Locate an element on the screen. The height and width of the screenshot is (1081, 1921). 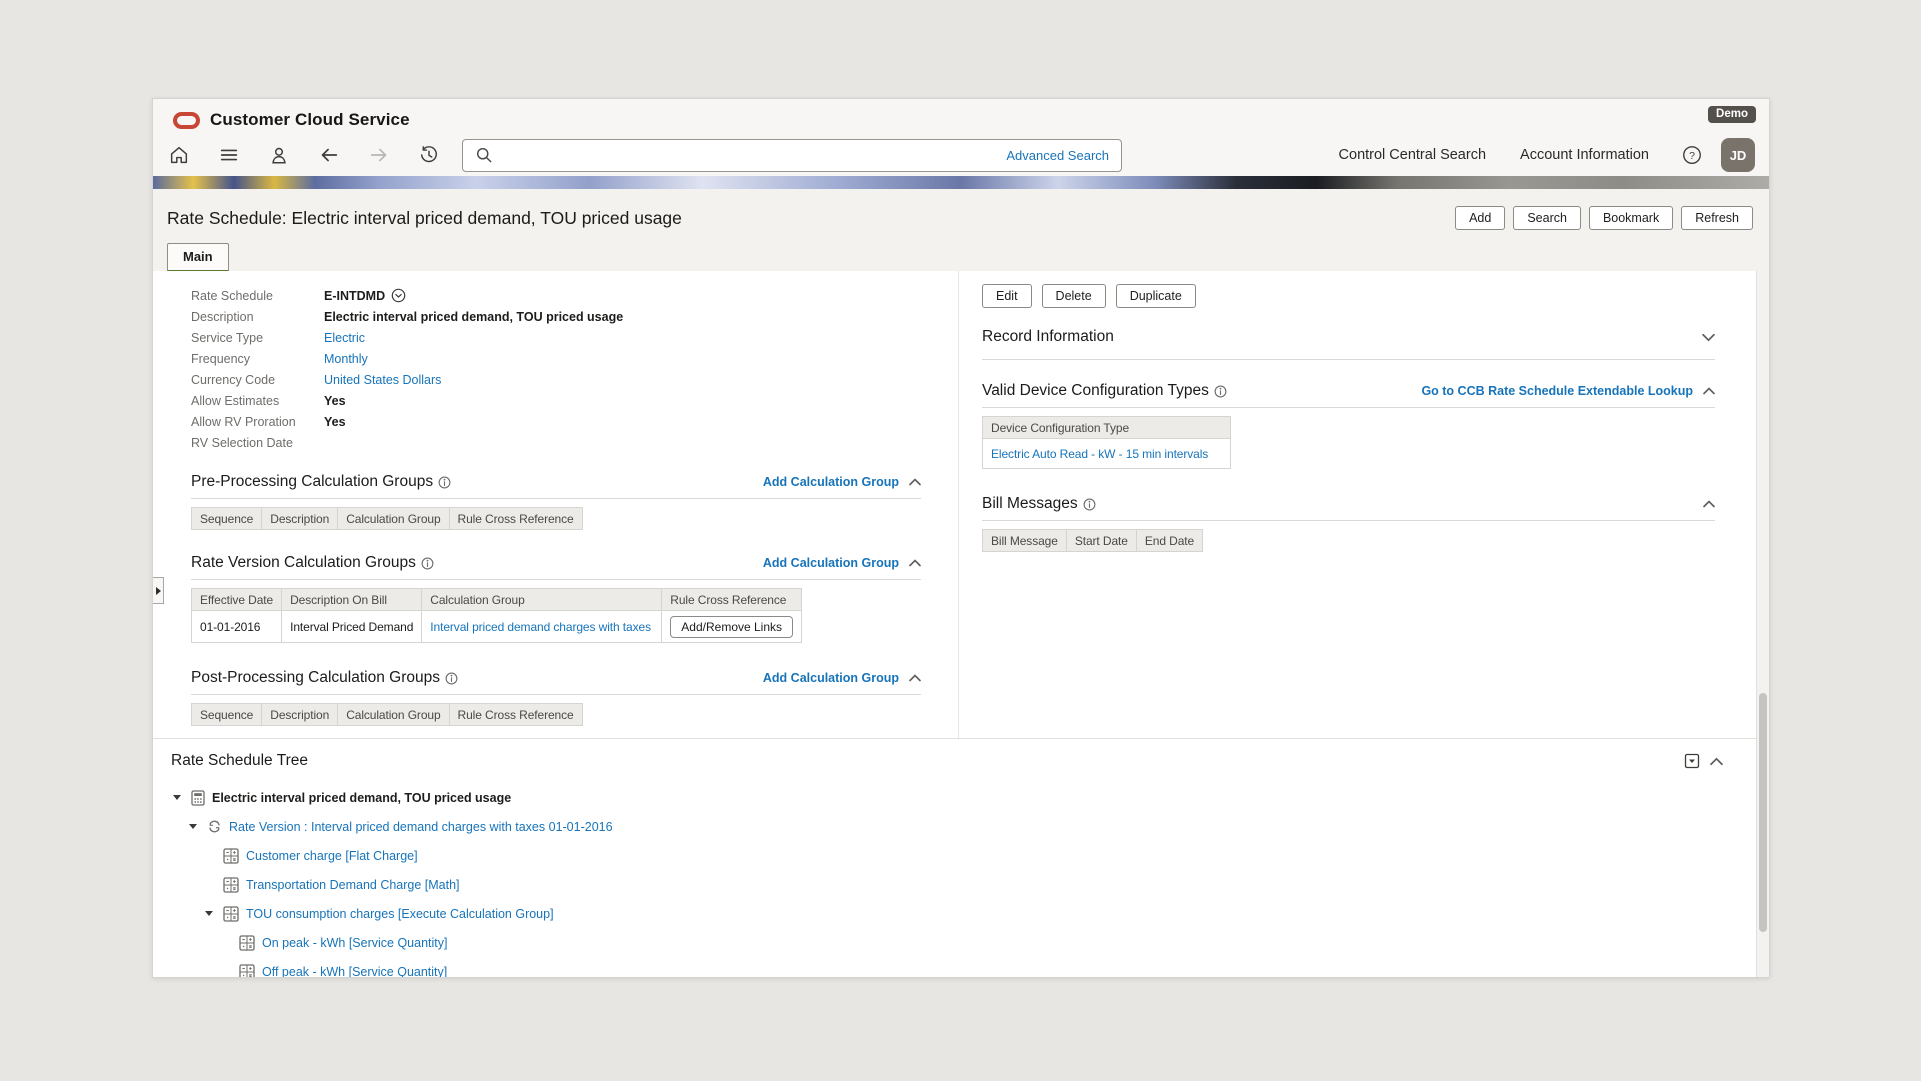
field-row-rate-schedule: Rate Schedule E-INTDMD is located at coordinates (574, 295).